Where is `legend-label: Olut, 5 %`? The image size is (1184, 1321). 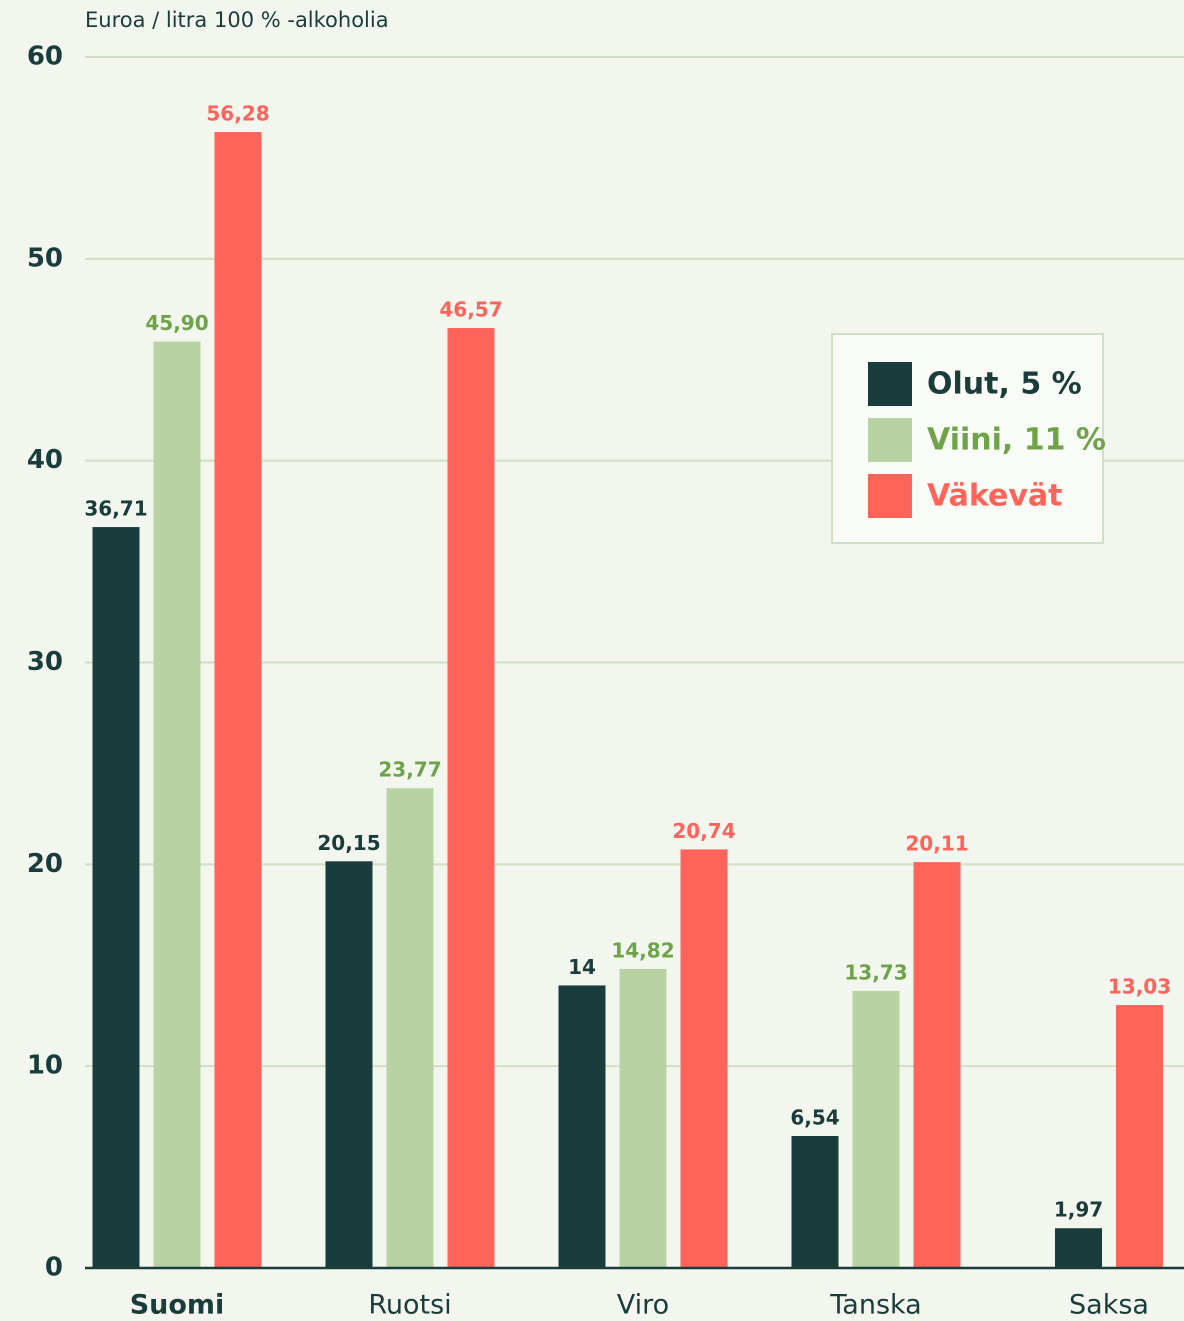 legend-label: Olut, 5 % is located at coordinates (1004, 384).